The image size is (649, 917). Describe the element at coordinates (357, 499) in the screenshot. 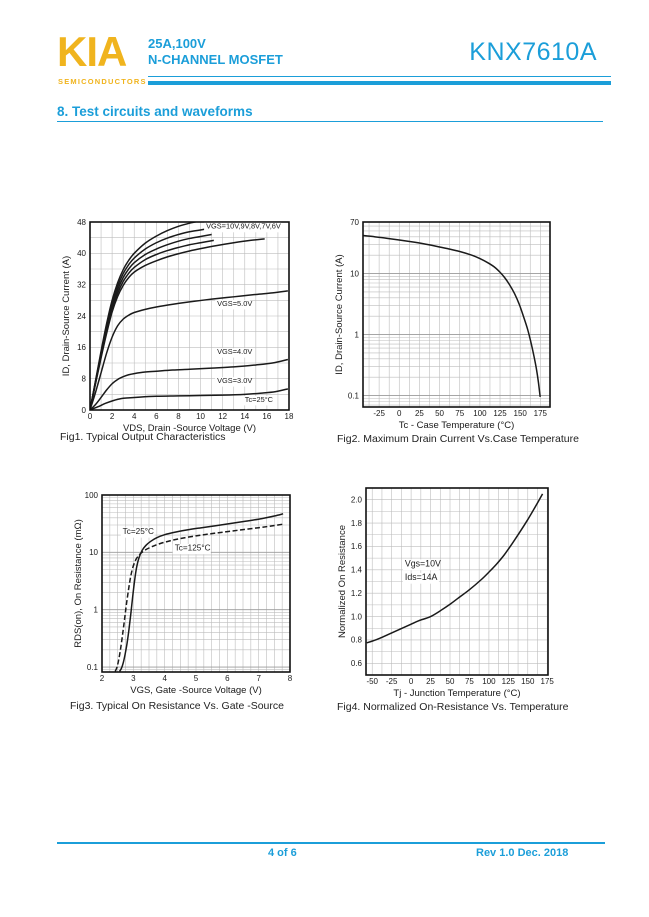

I see `svg-text: 2.0` at that location.